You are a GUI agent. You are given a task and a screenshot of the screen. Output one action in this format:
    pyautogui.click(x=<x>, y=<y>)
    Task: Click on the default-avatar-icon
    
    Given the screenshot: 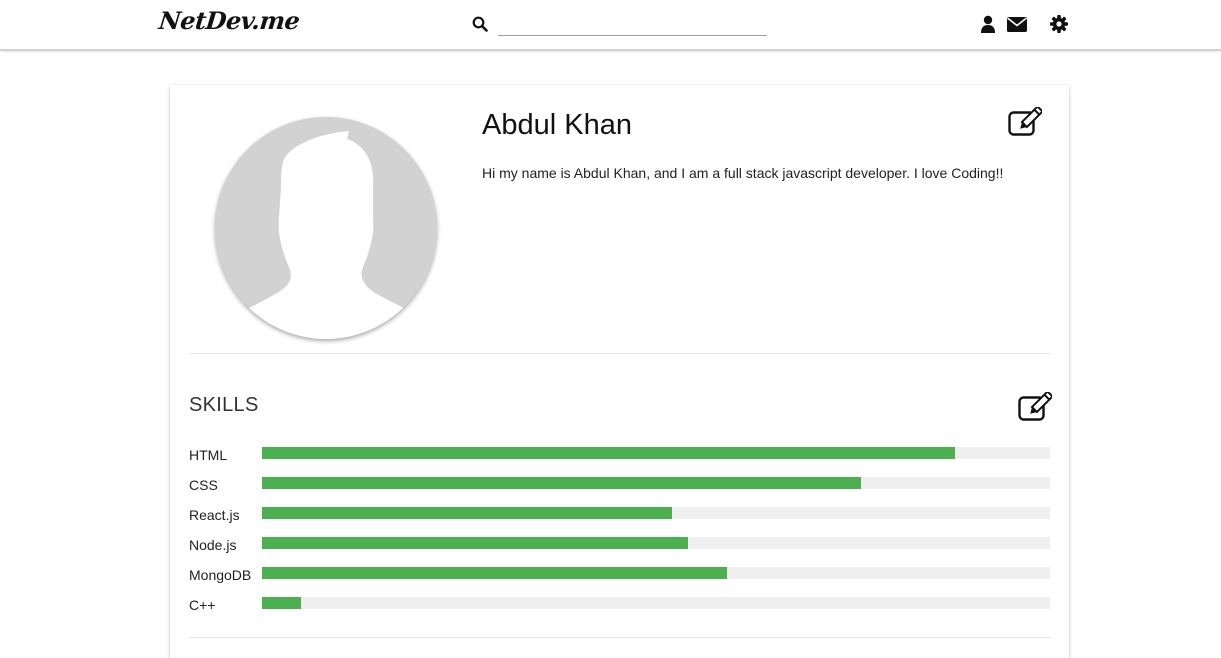 What is the action you would take?
    pyautogui.click(x=326, y=228)
    